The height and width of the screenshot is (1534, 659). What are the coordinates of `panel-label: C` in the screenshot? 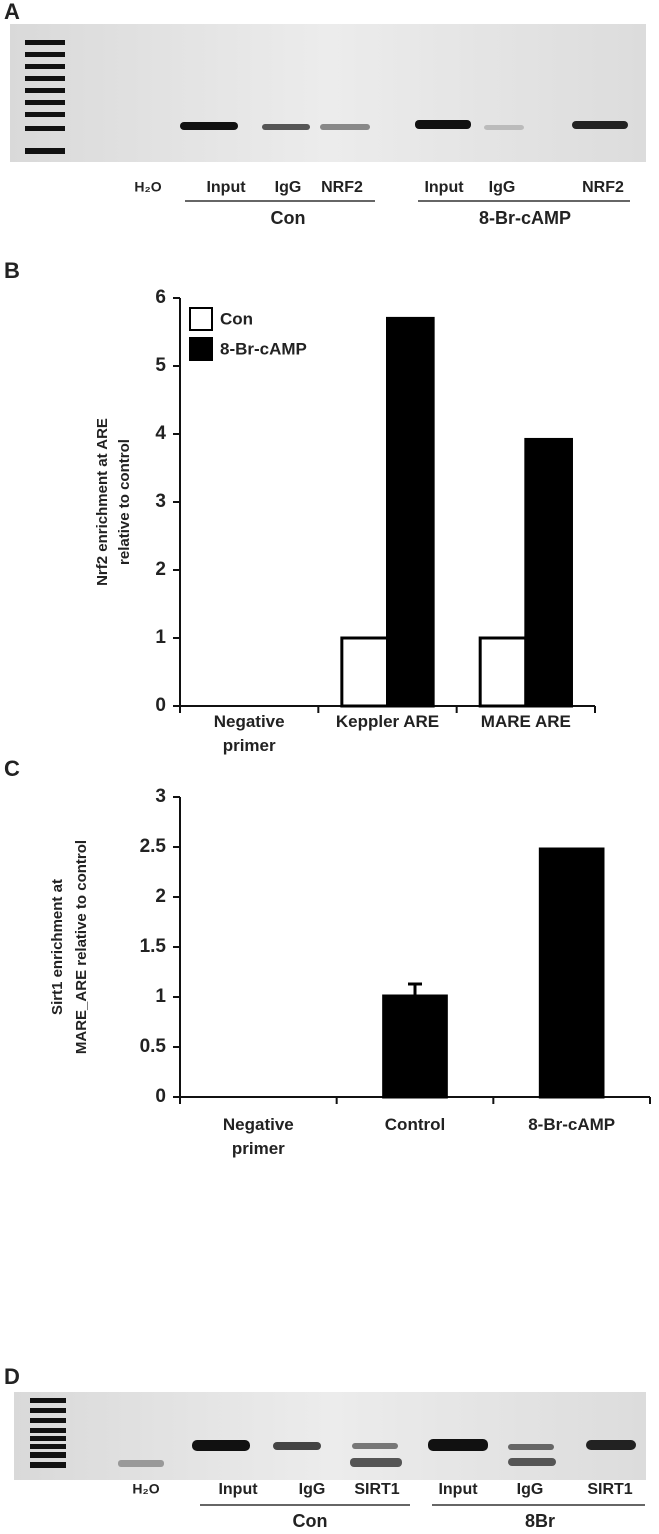 It's located at (12, 768).